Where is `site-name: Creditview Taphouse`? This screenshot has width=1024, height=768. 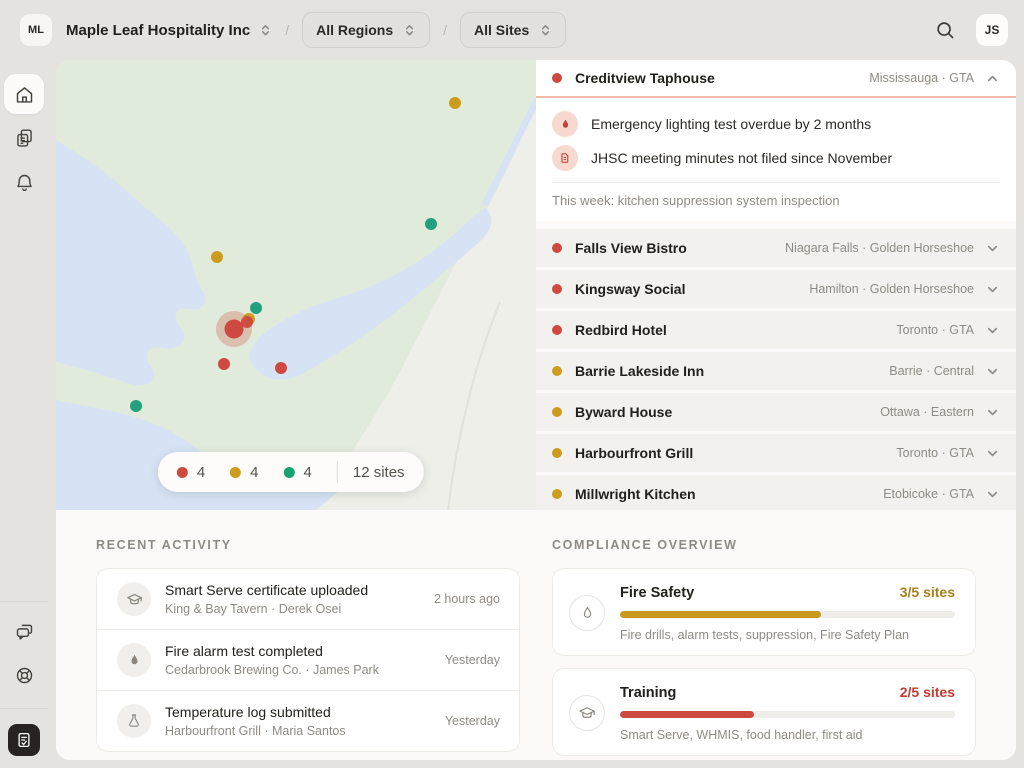 site-name: Creditview Taphouse is located at coordinates (645, 78).